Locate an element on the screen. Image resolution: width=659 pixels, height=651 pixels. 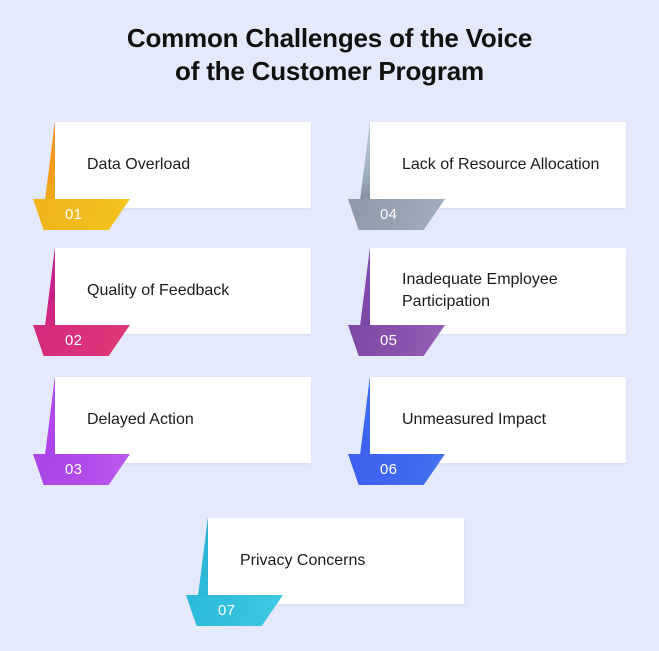
challenge-card-03: Delayed Action 03 is located at coordinates (172, 431).